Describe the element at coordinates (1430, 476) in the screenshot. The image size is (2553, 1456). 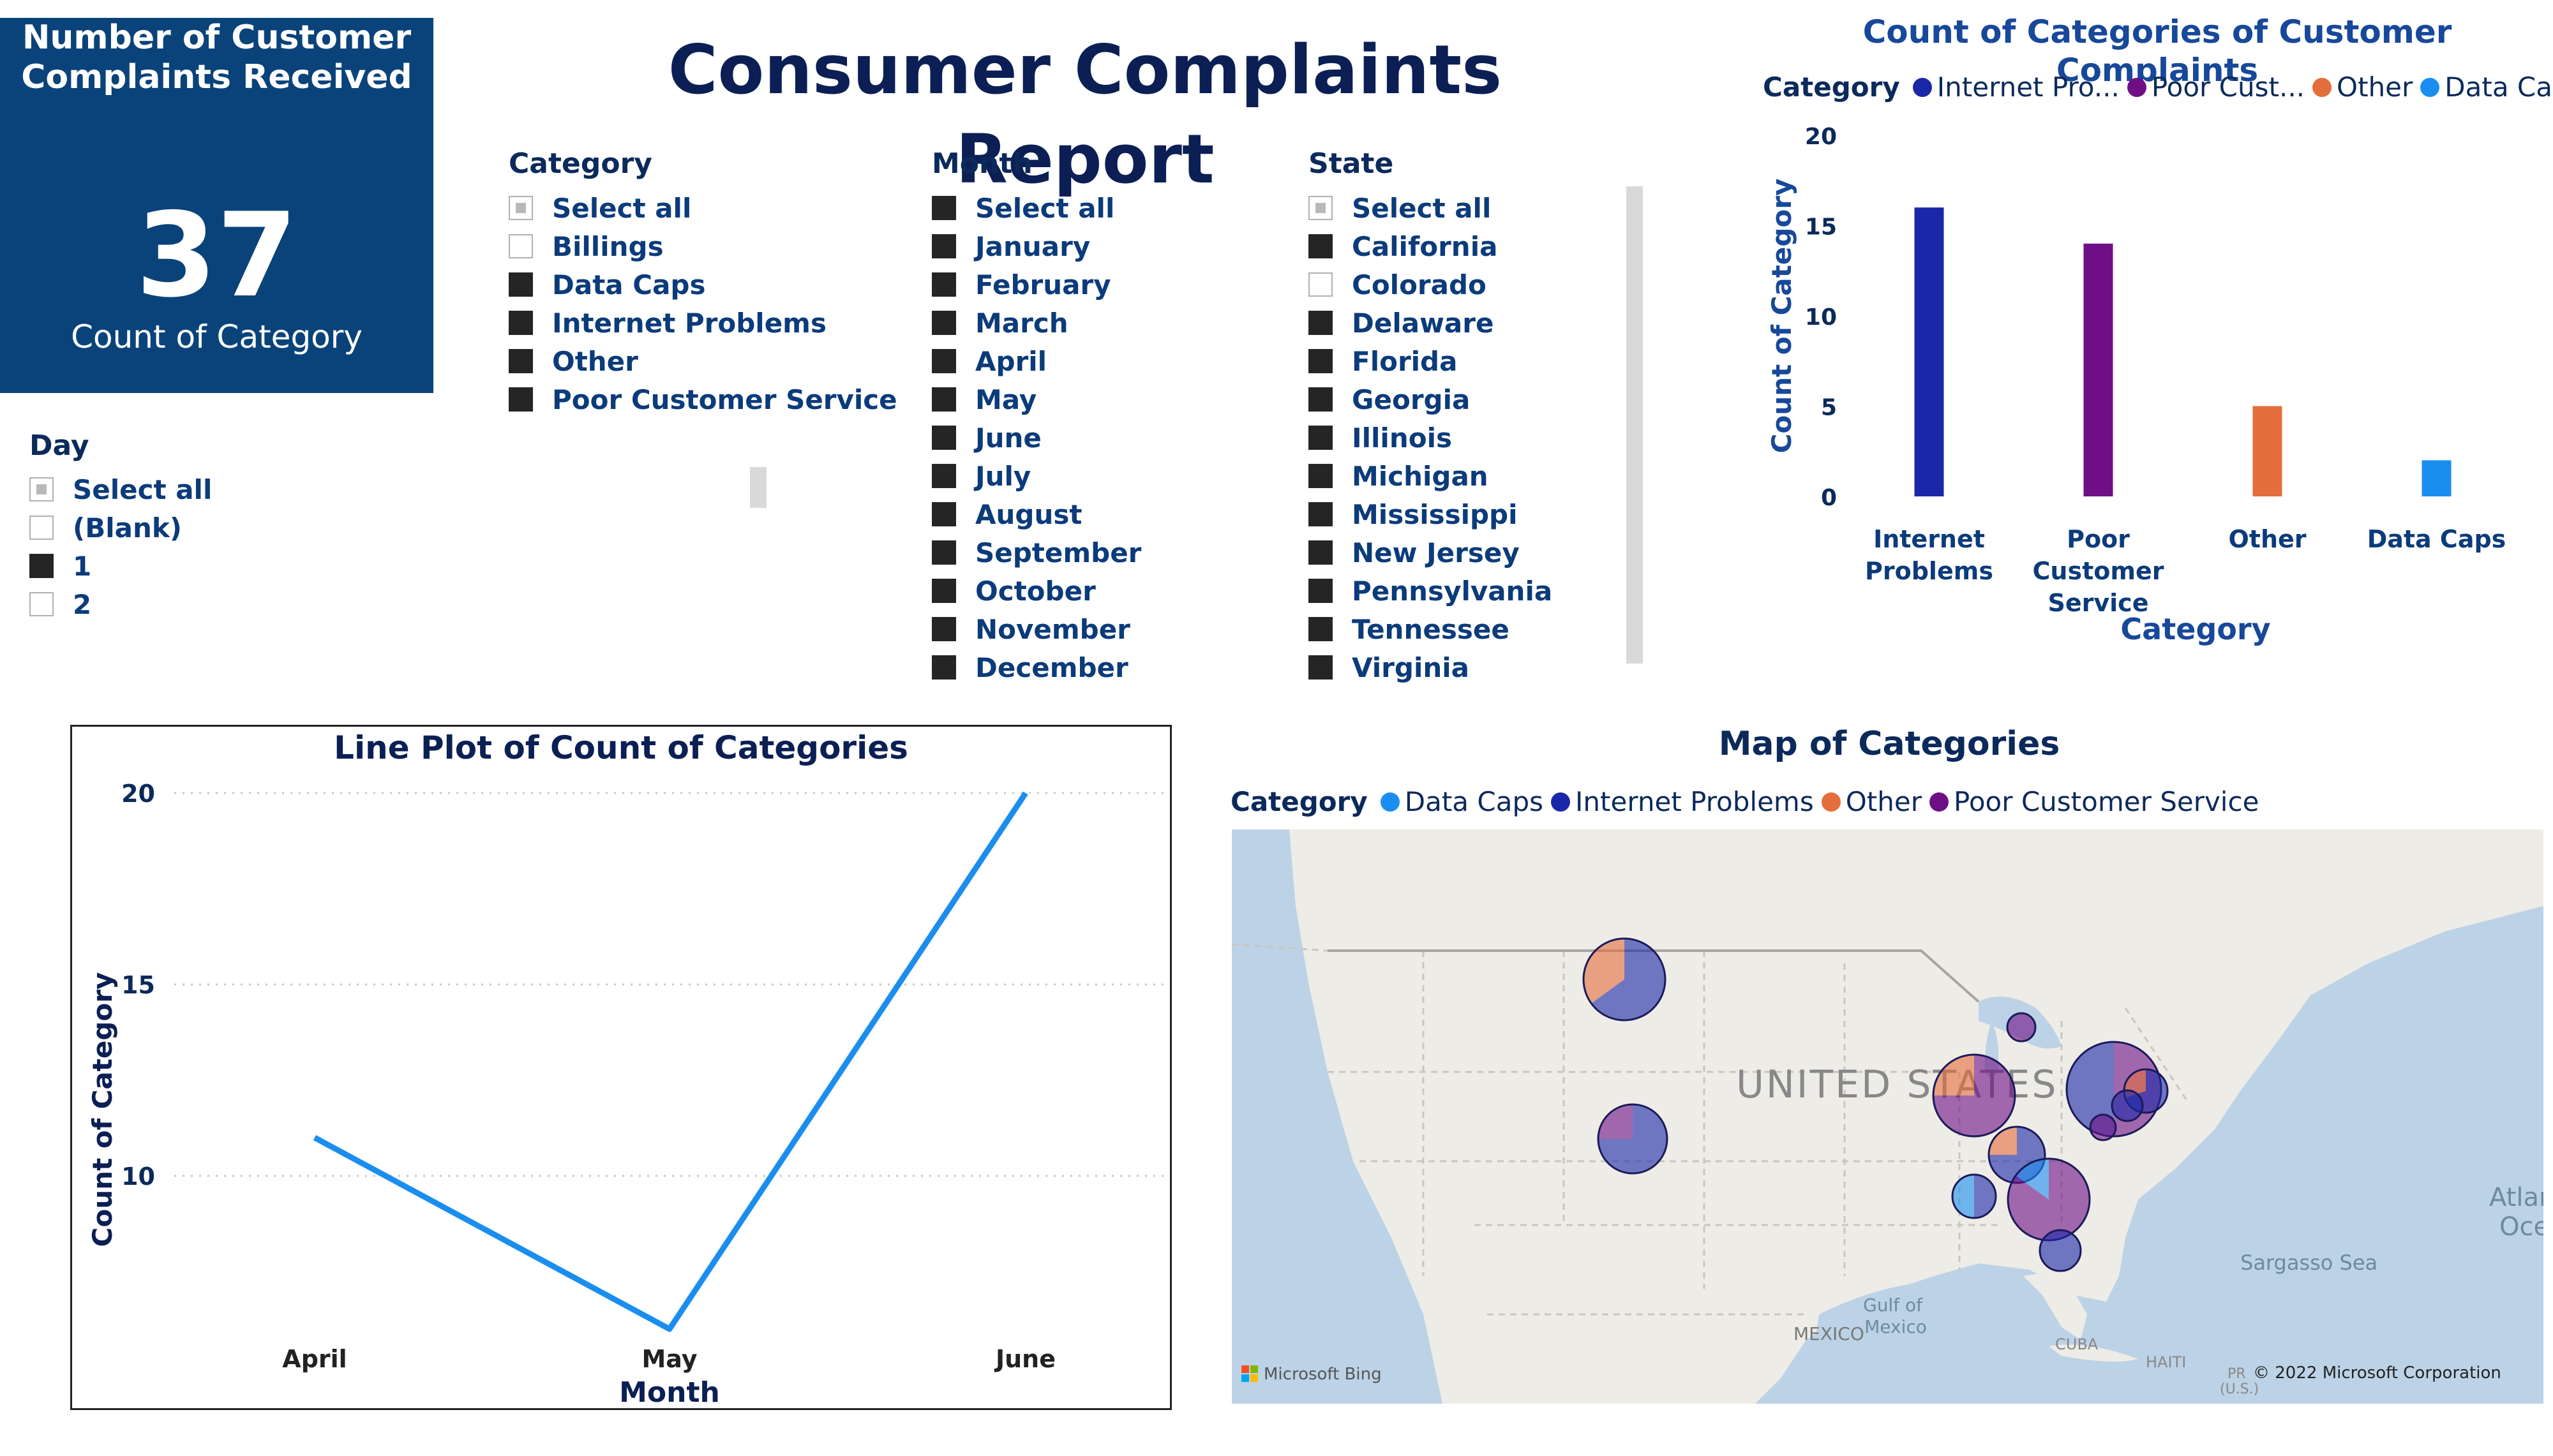
I see `state-slicer-item: Michigan` at that location.